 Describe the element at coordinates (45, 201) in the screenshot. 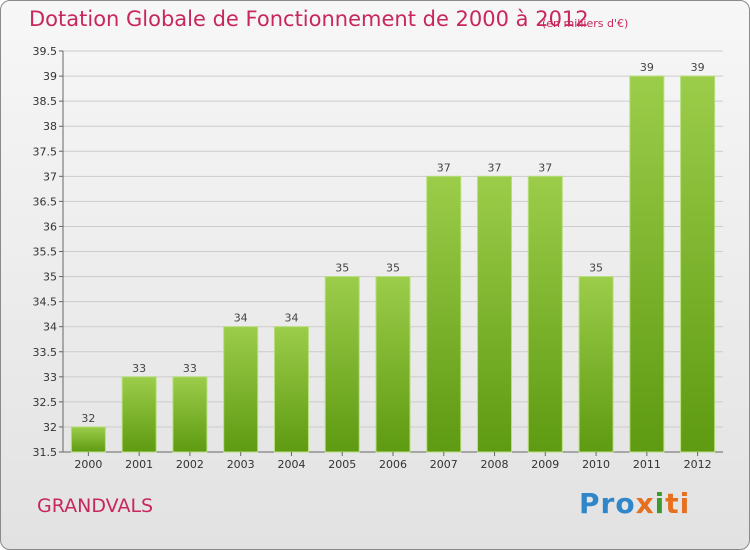

I see `y-tick-label: 36.5` at that location.